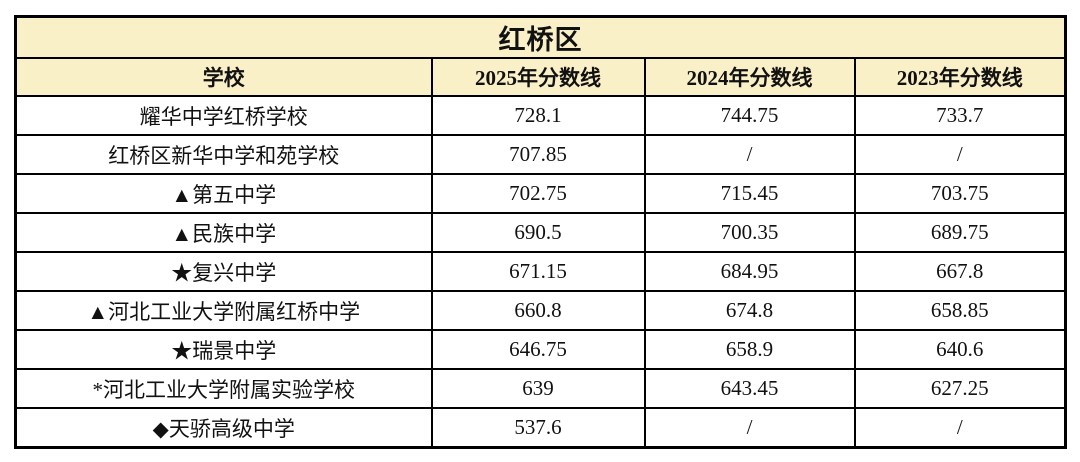 This screenshot has width=1080, height=462. I want to click on column-header-2025: 2025年分数线, so click(538, 77).